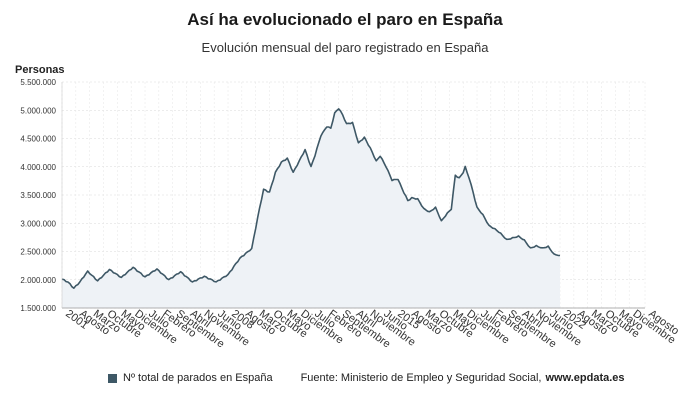  I want to click on y-tick-label: 2.500.000, so click(38, 252).